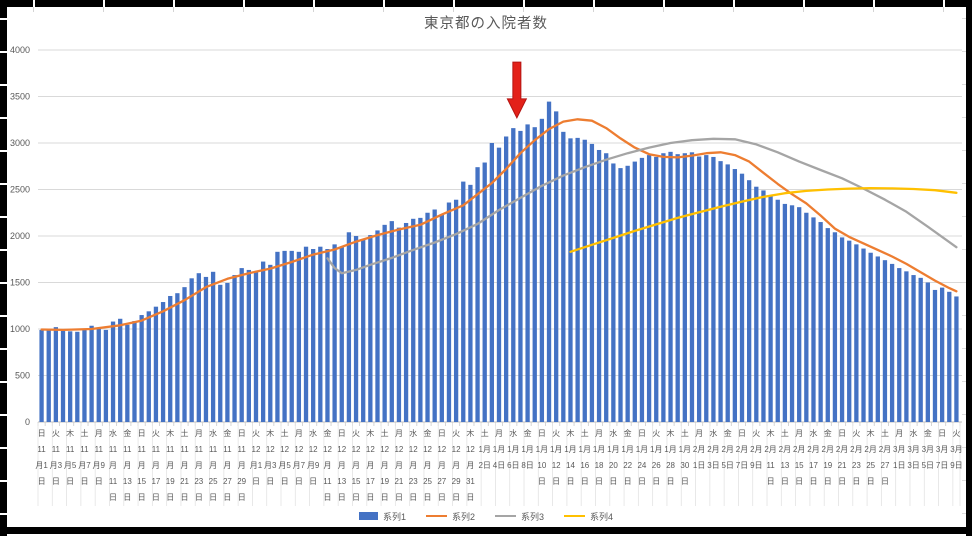  I want to click on y-axis-tick-label: 4000, so click(20, 50).